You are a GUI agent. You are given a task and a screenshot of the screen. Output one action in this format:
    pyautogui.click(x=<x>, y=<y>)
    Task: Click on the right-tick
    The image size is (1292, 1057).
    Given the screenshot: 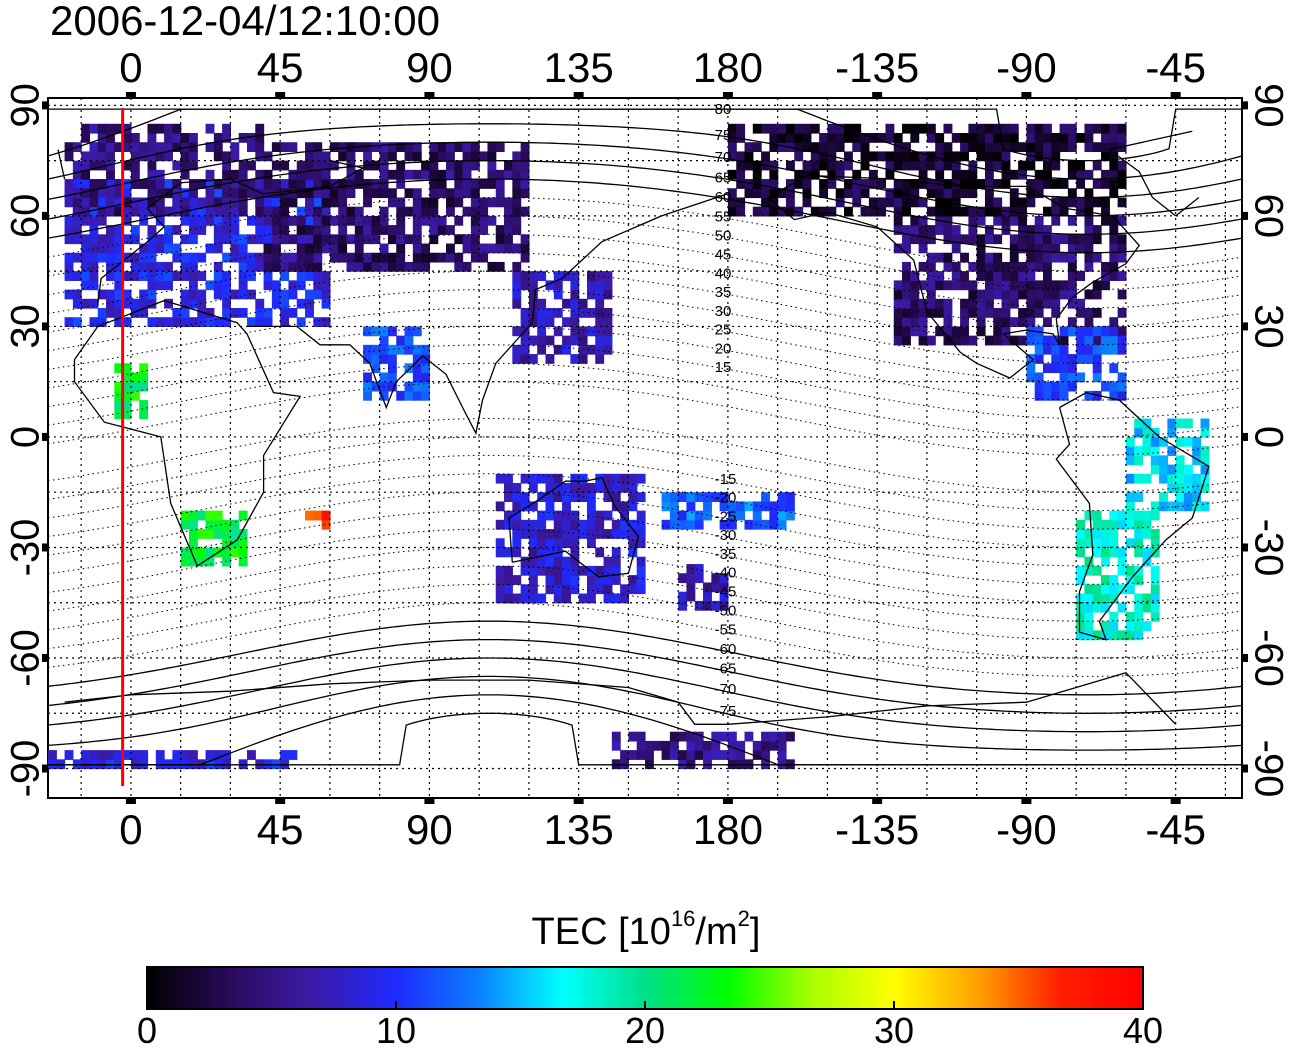 What is the action you would take?
    pyautogui.click(x=1245, y=215)
    